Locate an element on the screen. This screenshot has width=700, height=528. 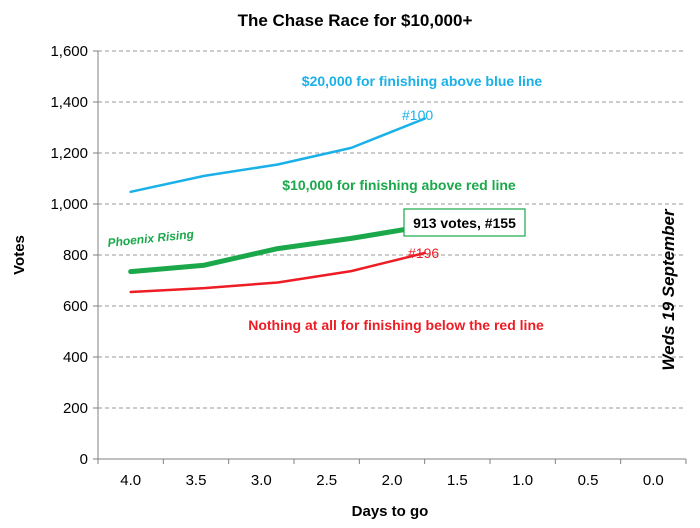
x-axis-tick-labels: 4.0 3.5 3.0 2.5 2.0 1.5 1.0 0.5 0.0 is located at coordinates (392, 480).